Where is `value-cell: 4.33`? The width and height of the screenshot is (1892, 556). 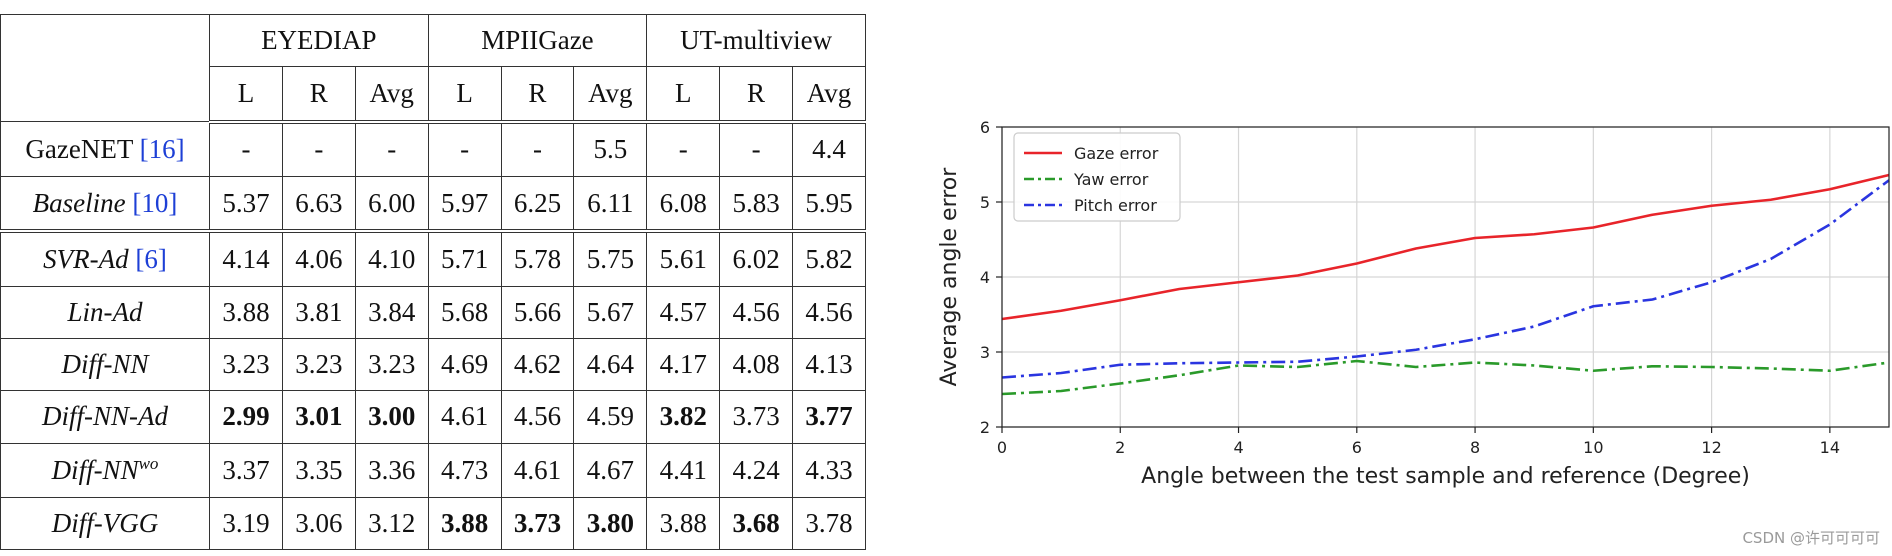
value-cell: 4.33 is located at coordinates (829, 470).